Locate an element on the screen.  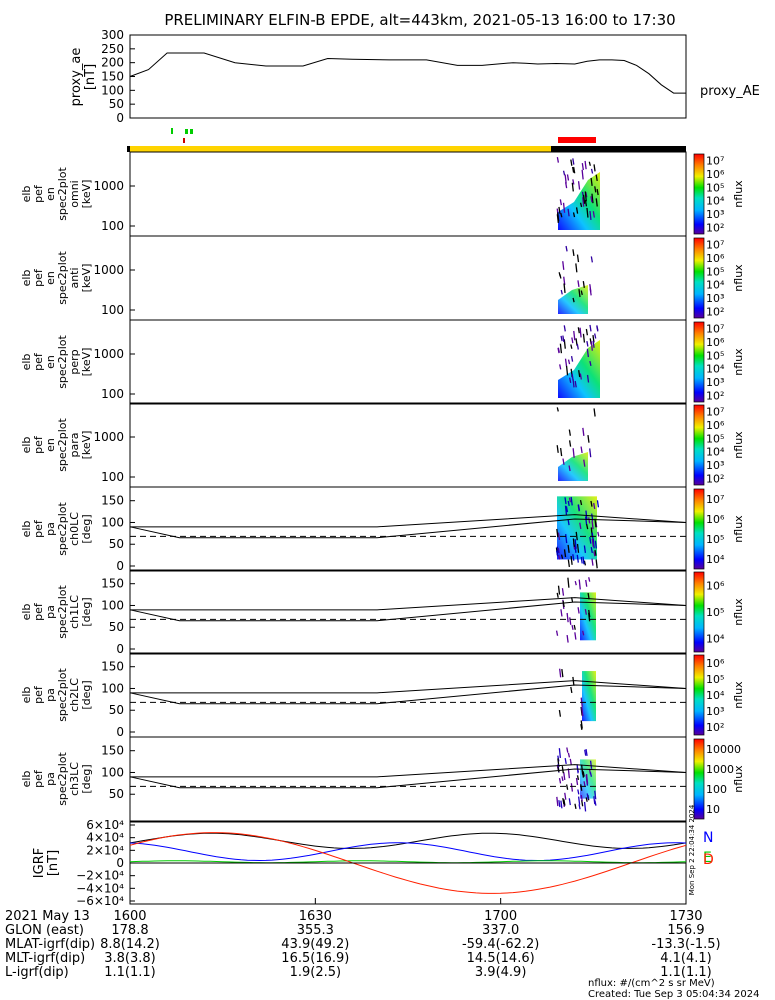
panel-ylabel-e2-3: spec2plot is located at coordinates (62, 362).